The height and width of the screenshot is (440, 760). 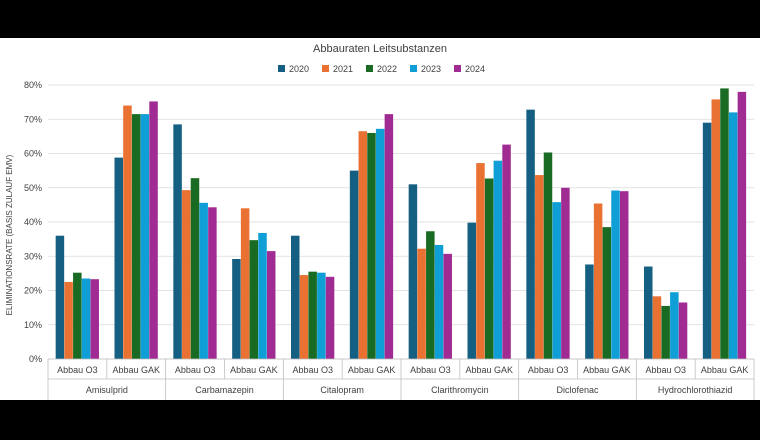 I want to click on legend-item: 2024, so click(x=469, y=69).